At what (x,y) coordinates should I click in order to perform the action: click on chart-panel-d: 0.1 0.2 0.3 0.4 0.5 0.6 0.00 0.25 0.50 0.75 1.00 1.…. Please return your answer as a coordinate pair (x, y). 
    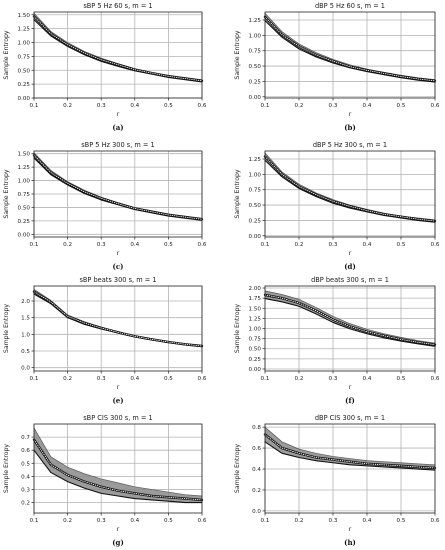
    Looking at the image, I should click on (337, 206).